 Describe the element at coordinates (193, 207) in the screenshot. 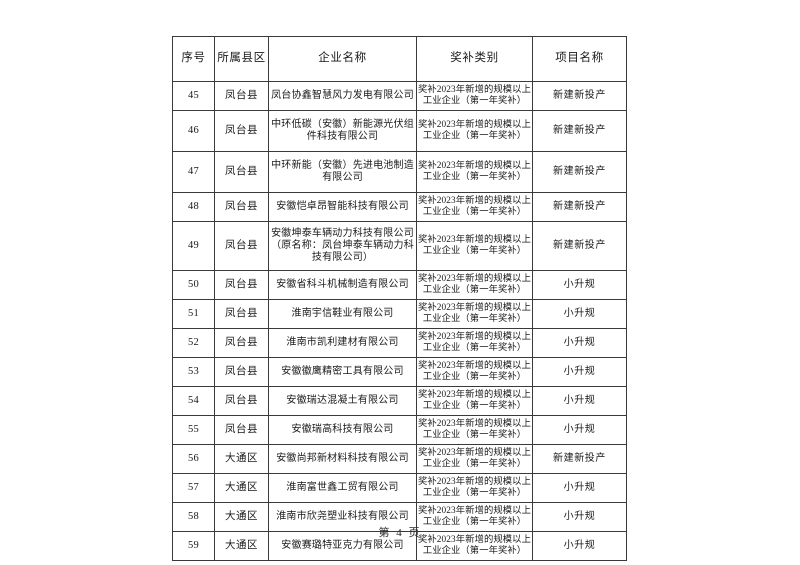

I see `cell-seq: 48` at that location.